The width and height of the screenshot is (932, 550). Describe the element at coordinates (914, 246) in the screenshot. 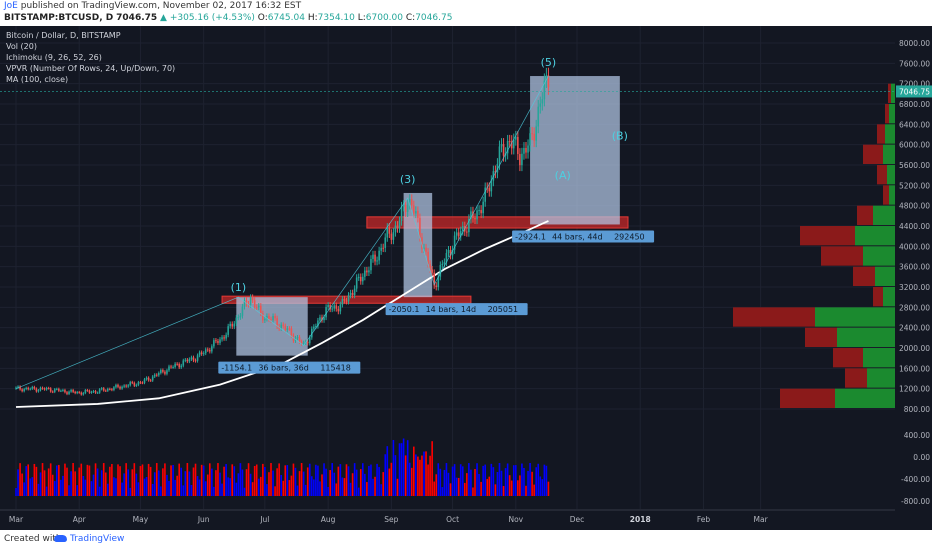

I see `price-tick-label: 4000.00` at that location.